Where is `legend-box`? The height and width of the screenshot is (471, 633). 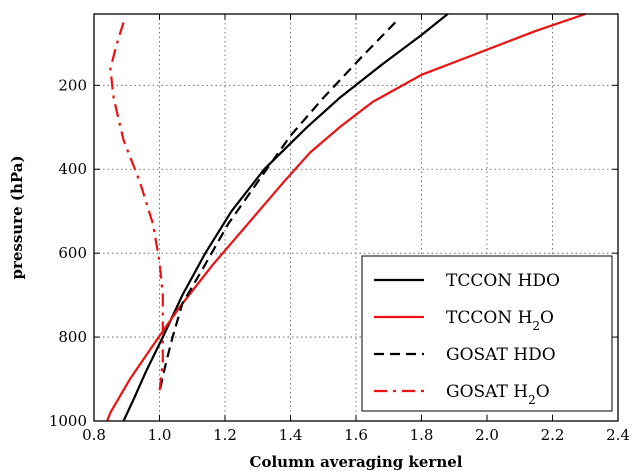
legend-box is located at coordinates (487, 333).